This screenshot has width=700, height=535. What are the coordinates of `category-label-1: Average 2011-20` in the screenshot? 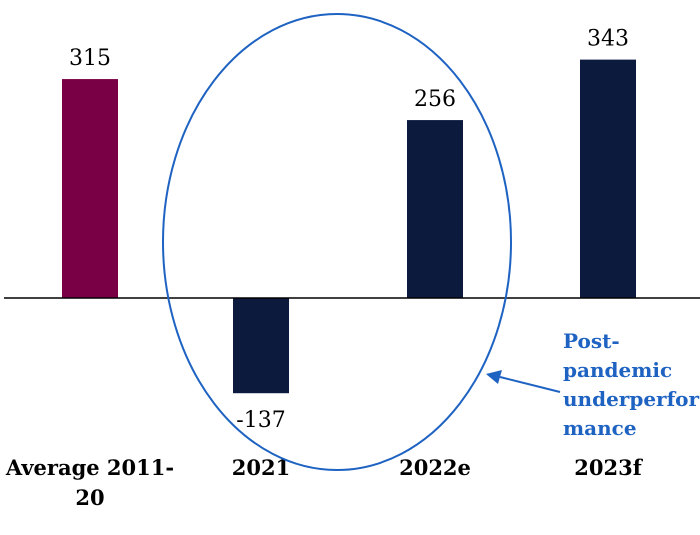 It's located at (89, 482).